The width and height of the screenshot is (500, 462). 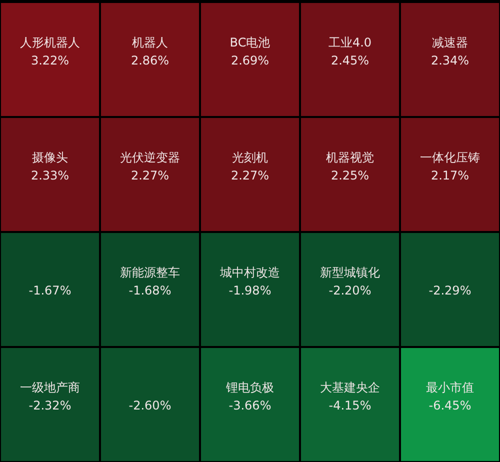 What do you see at coordinates (50, 387) in the screenshot?
I see `category-label: 一级地产商` at bounding box center [50, 387].